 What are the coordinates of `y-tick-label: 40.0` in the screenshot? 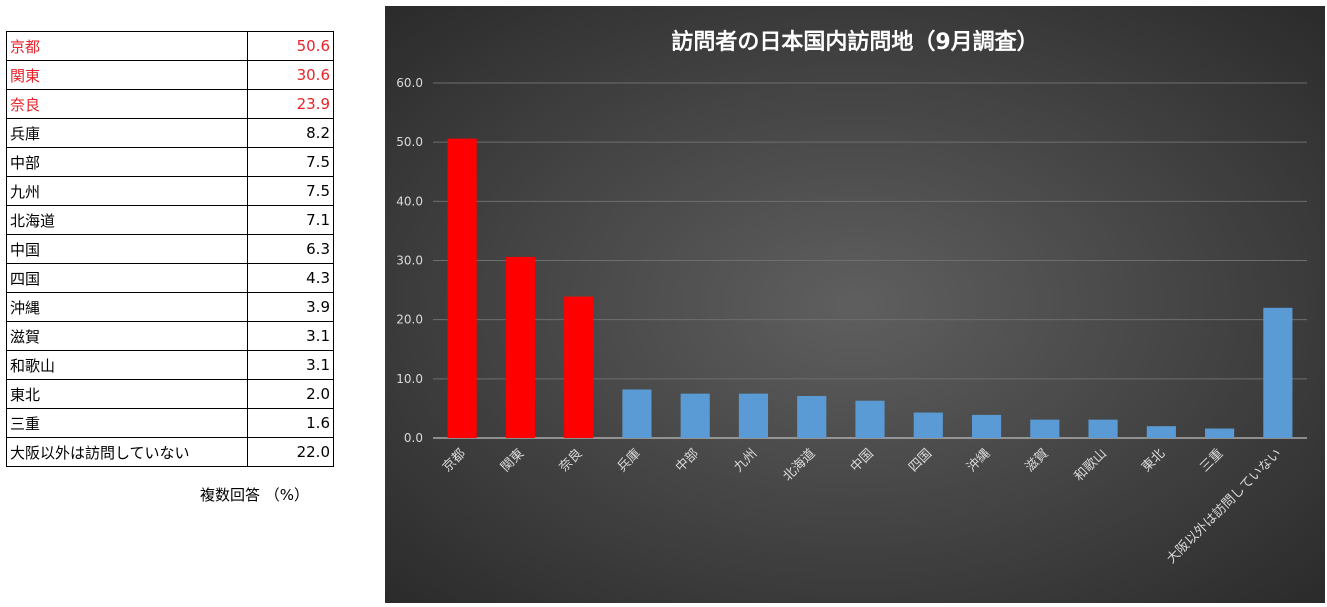 It's located at (409, 201).